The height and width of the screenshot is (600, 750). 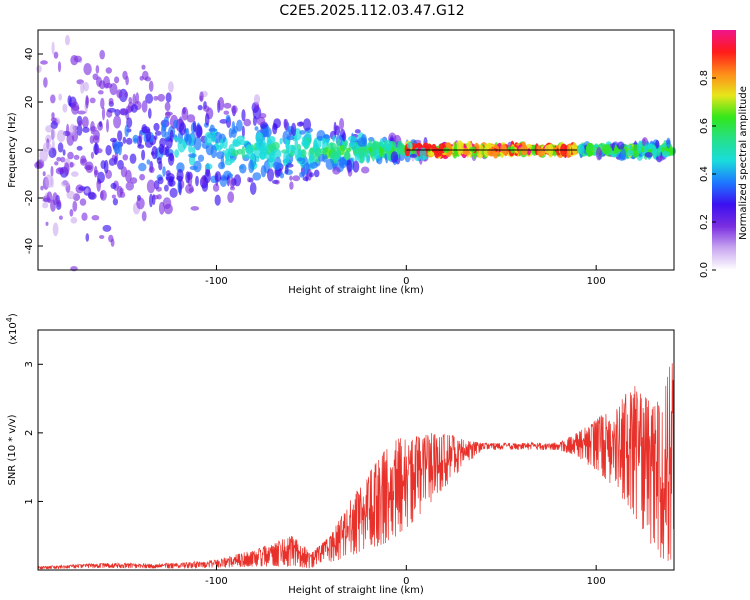 What do you see at coordinates (371, 11) in the screenshot?
I see `figure-title: C2E5.2025.112.03.47.G12` at bounding box center [371, 11].